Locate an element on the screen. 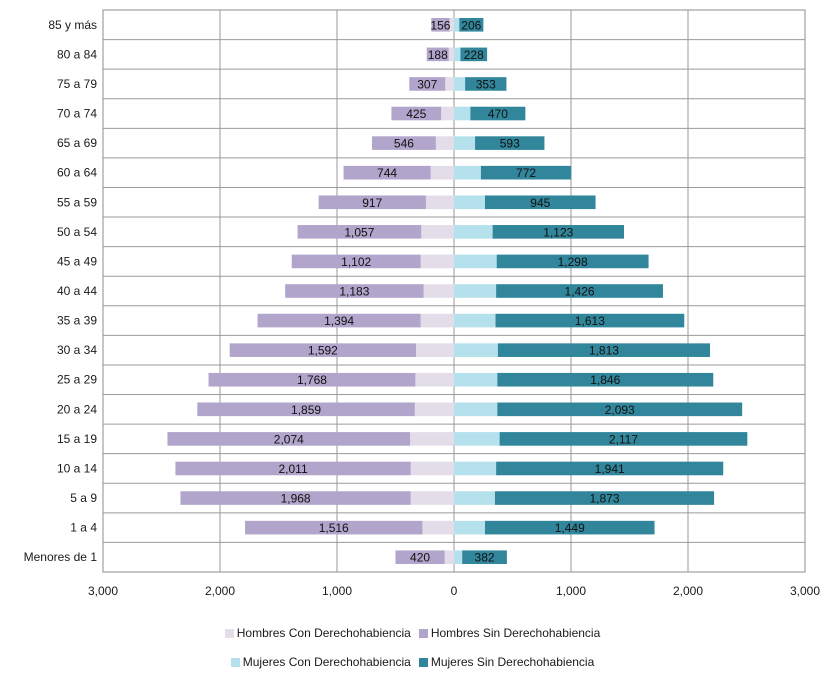 This screenshot has width=825, height=676. data-label-mujeres-sin: 353 is located at coordinates (486, 84).